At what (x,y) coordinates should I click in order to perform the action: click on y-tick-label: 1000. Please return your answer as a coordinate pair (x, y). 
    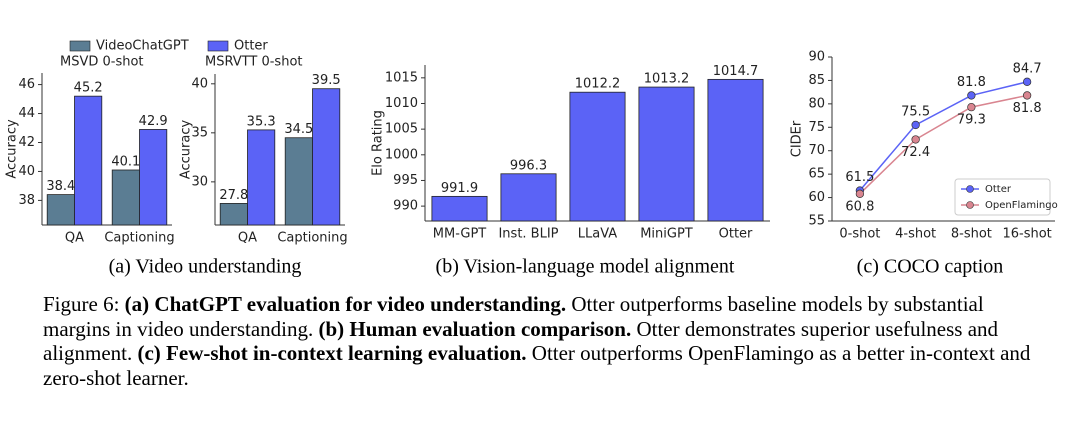
    Looking at the image, I should click on (401, 154).